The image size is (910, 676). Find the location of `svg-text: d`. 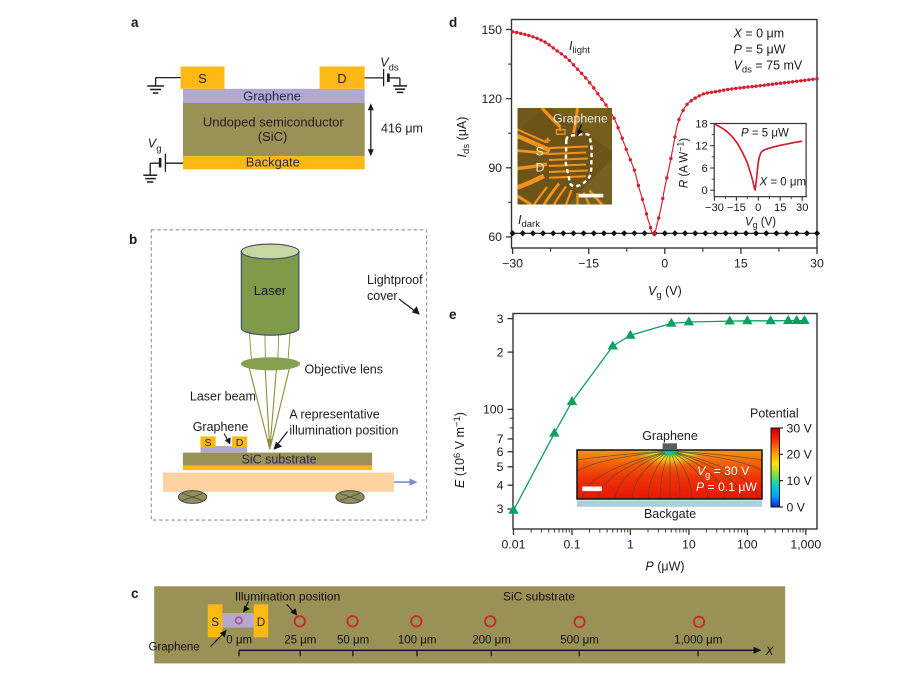

svg-text: d is located at coordinates (453, 22).